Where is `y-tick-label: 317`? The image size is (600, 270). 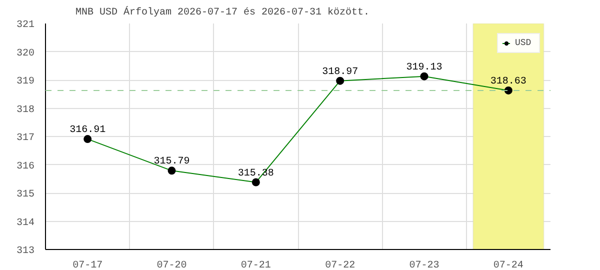 y-tick-label: 317 is located at coordinates (25, 138).